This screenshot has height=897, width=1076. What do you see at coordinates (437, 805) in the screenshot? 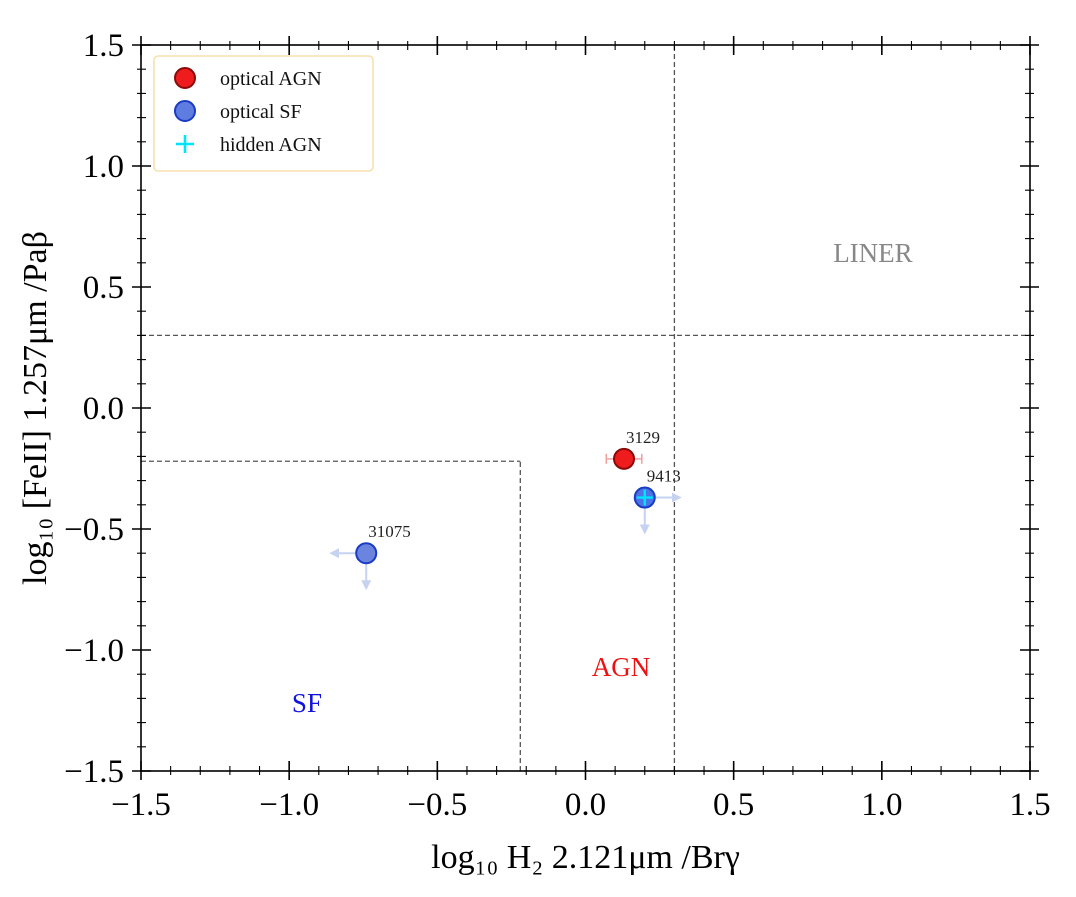
I see `x-tick-label: −0.5` at bounding box center [437, 805].